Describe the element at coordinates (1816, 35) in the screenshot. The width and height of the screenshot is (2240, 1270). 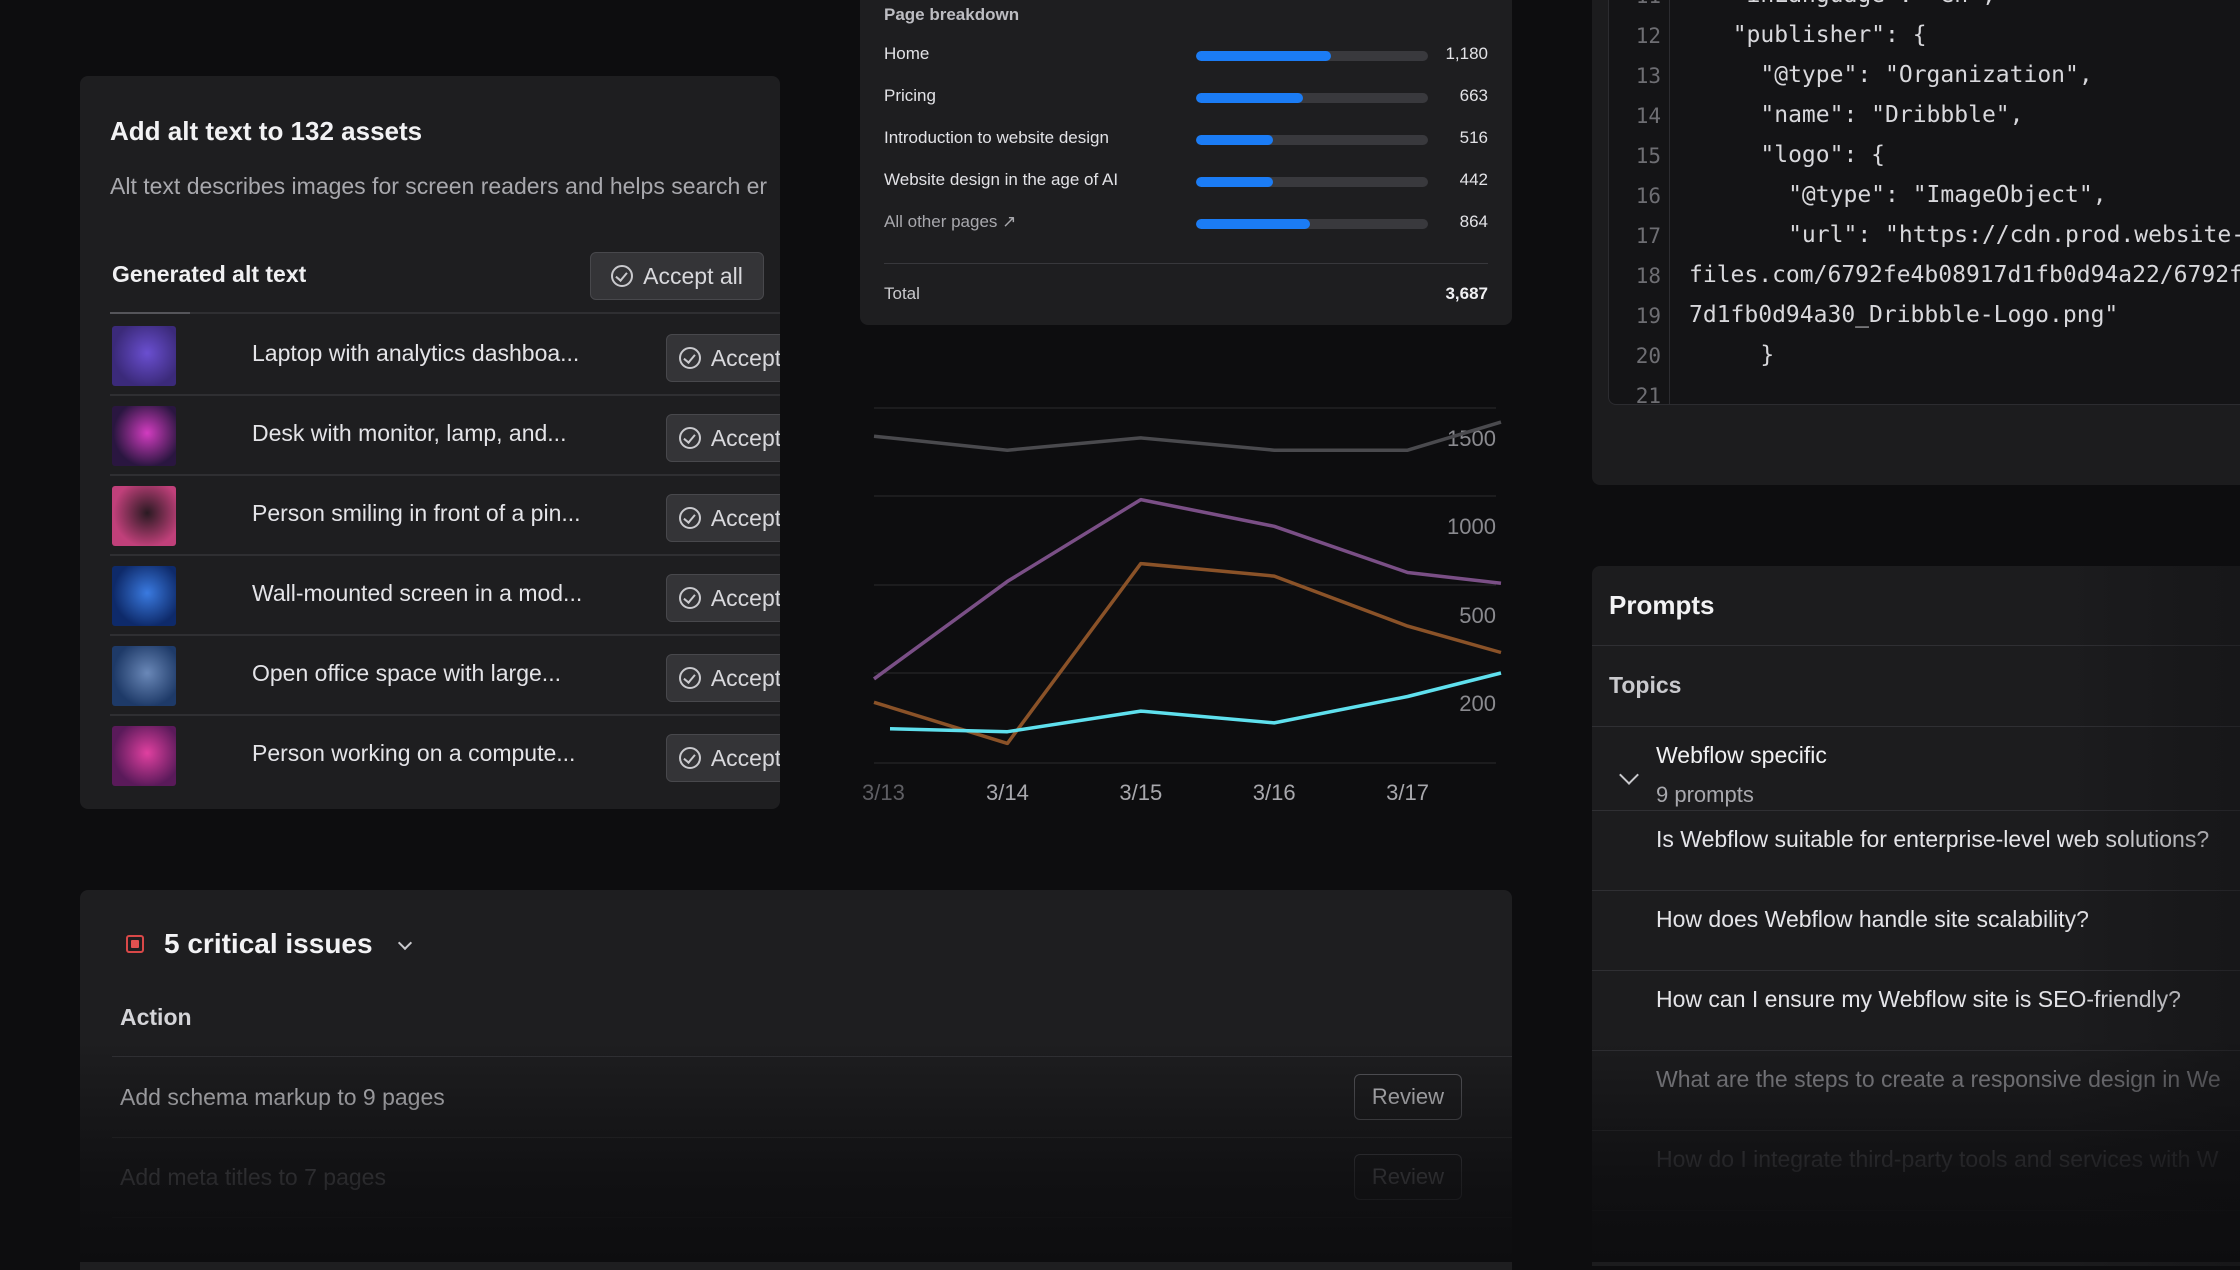
I see `code-line: "publisher": {` at that location.